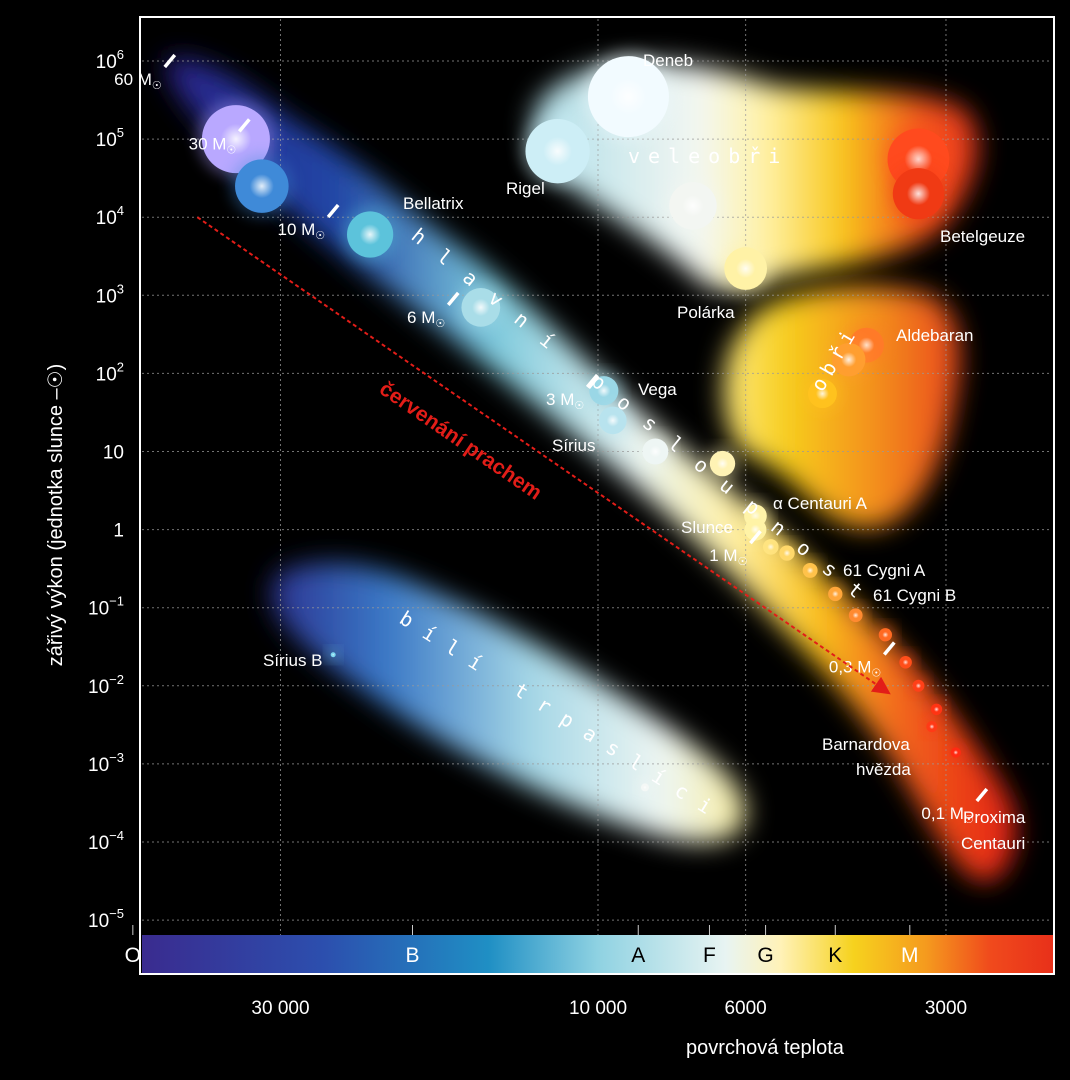 This screenshot has width=1070, height=1080. What do you see at coordinates (709, 955) in the screenshot?
I see `spectral-class-F: F` at bounding box center [709, 955].